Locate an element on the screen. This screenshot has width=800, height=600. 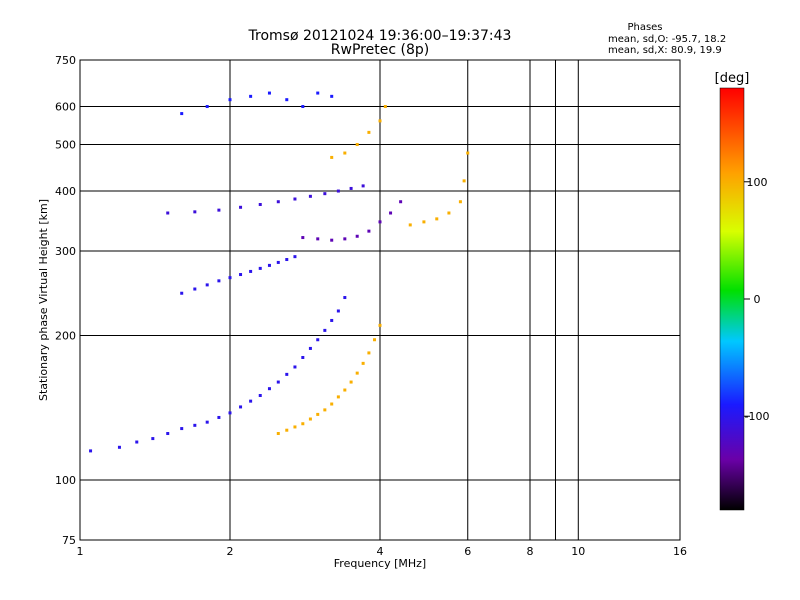
x-tick-label: 1 is located at coordinates (80, 551).